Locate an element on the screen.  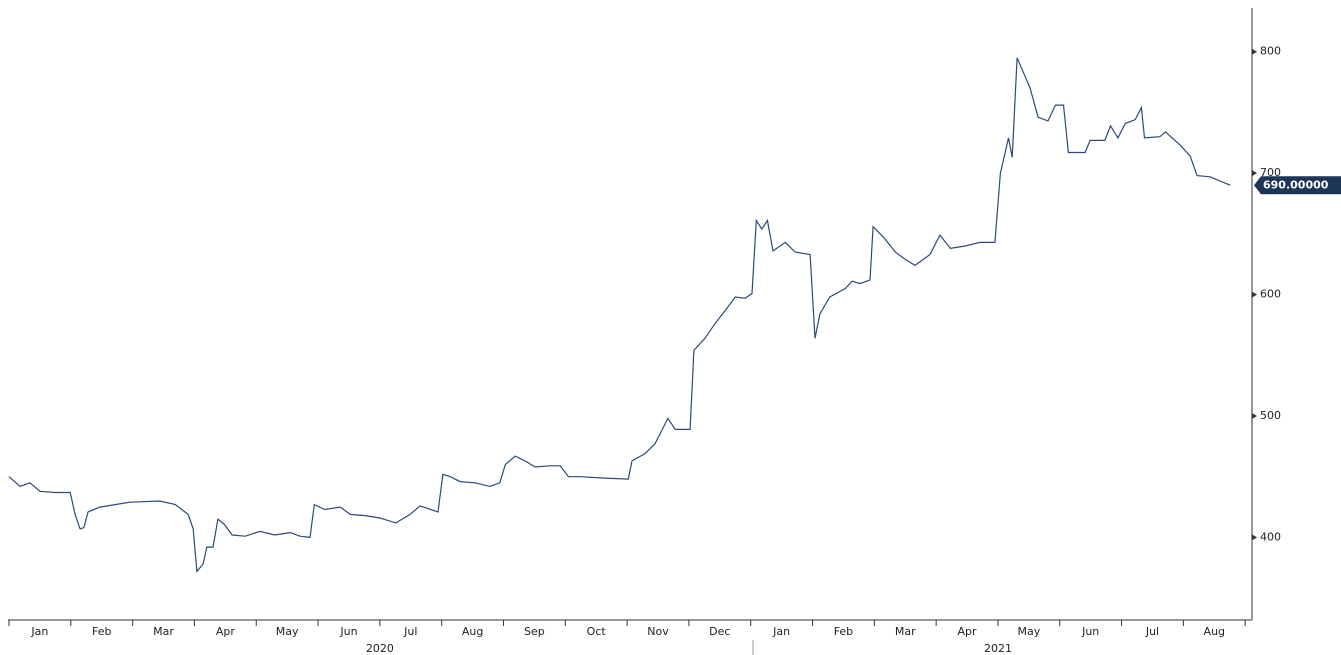
y-tick-label: 800 is located at coordinates (1270, 51).